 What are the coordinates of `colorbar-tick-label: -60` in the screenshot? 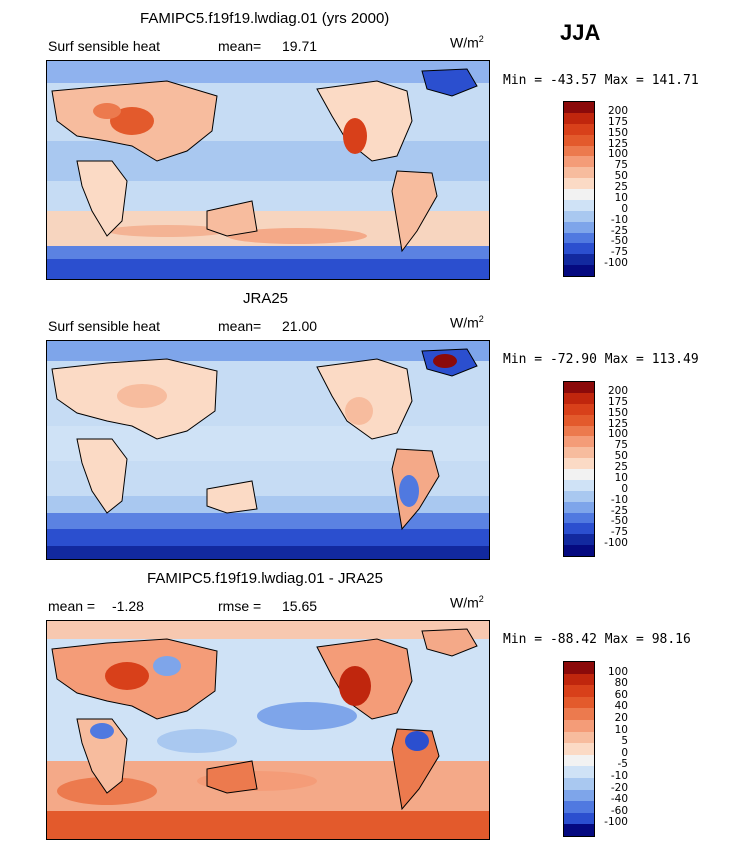 It's located at (619, 810).